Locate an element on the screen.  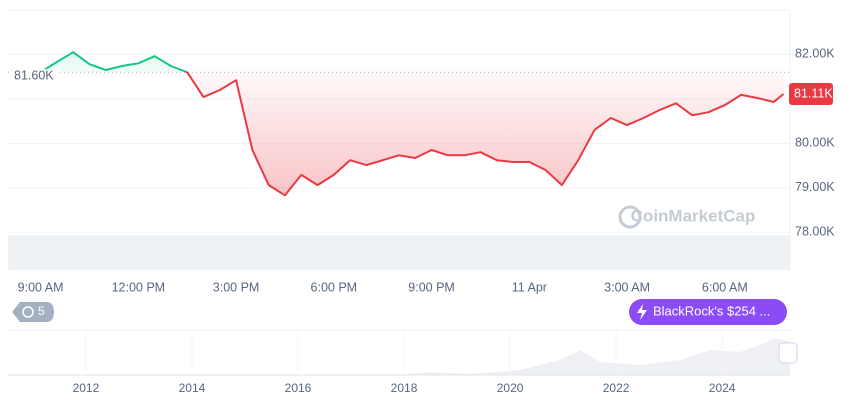
x-tick-label: 6:00 PM is located at coordinates (334, 287).